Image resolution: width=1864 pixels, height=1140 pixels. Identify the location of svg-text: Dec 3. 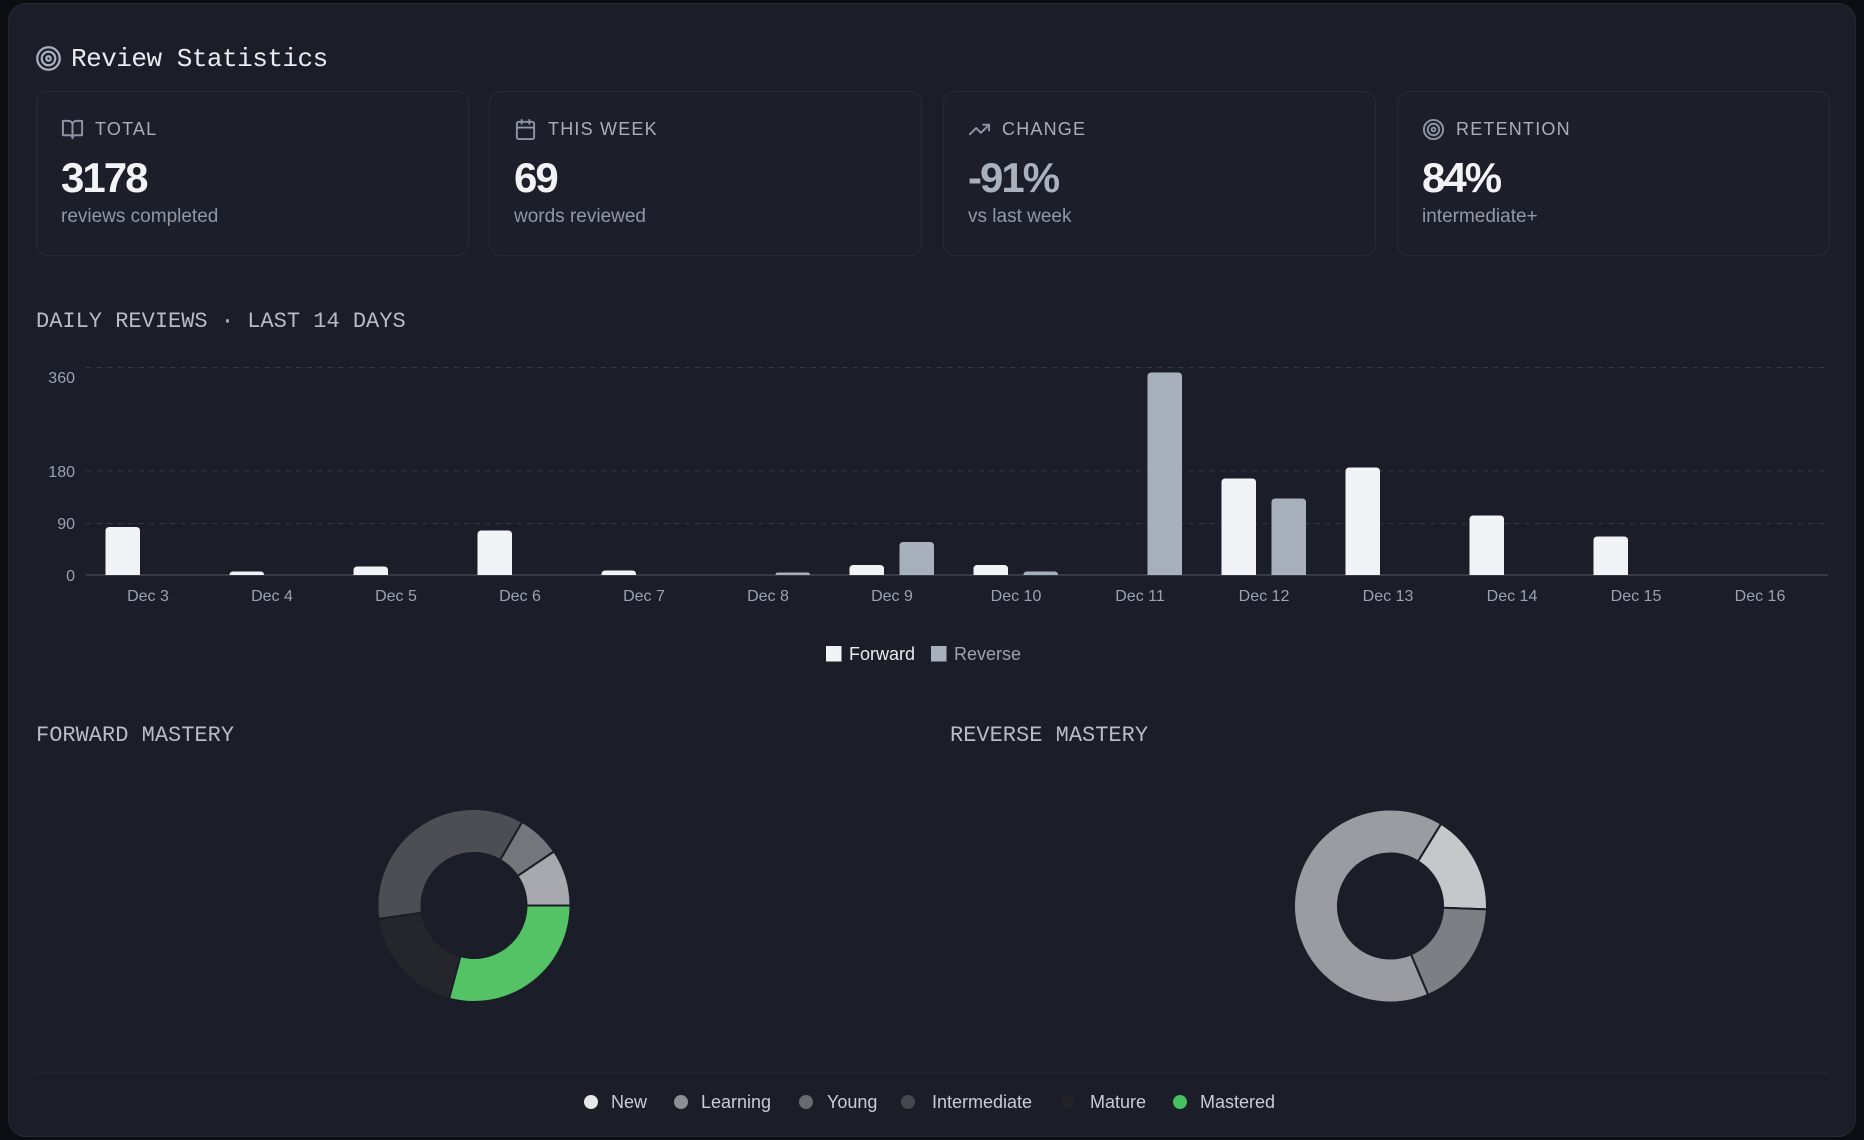
(148, 596).